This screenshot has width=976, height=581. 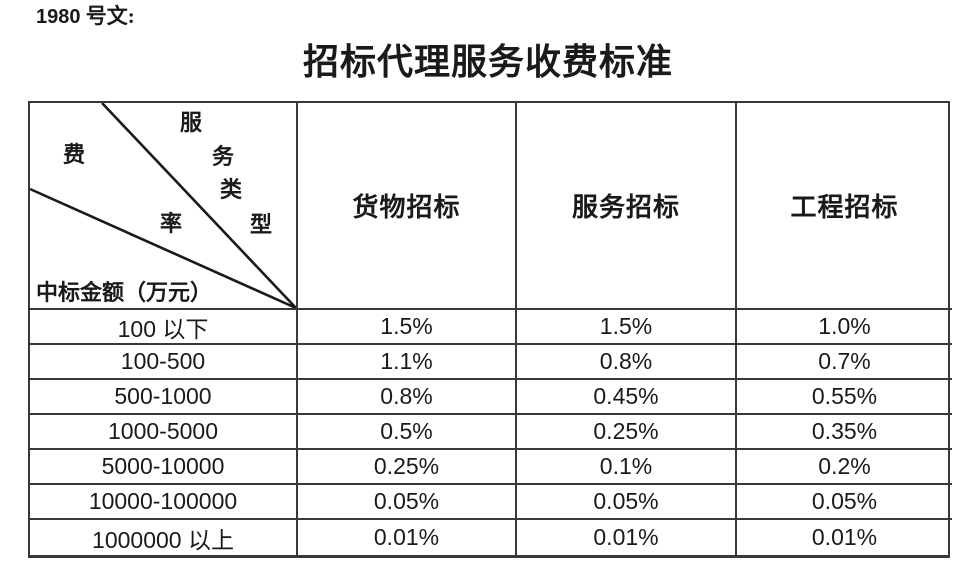 I want to click on doc-reference-label: 号文:, so click(x=110, y=16).